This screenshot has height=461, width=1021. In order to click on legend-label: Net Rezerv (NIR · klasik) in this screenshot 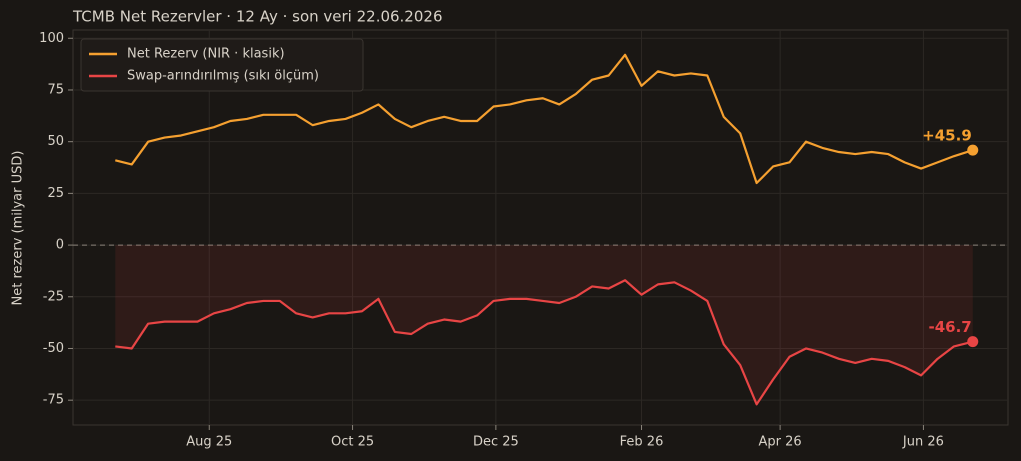, I will do `click(206, 54)`.